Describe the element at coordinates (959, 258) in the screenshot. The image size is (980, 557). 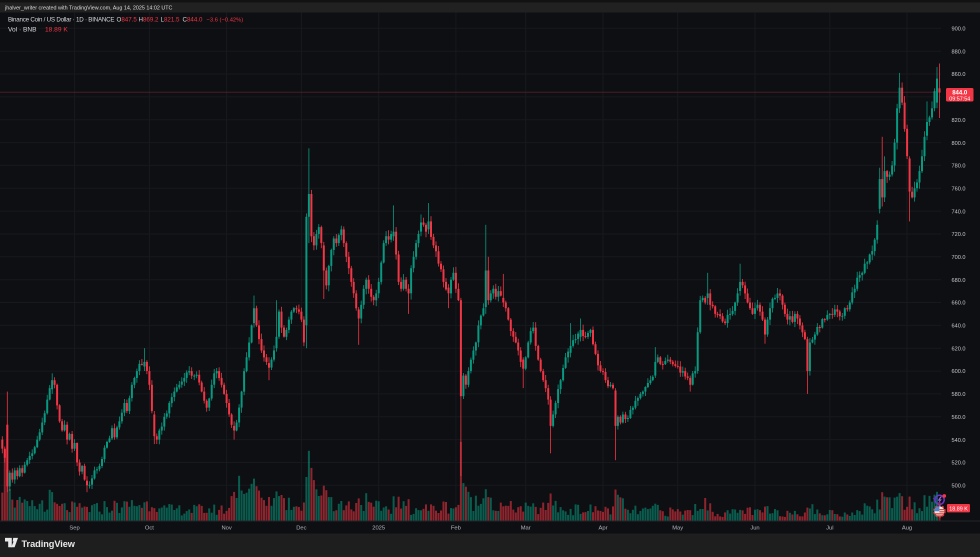
I see `svg-text: 700.0` at that location.